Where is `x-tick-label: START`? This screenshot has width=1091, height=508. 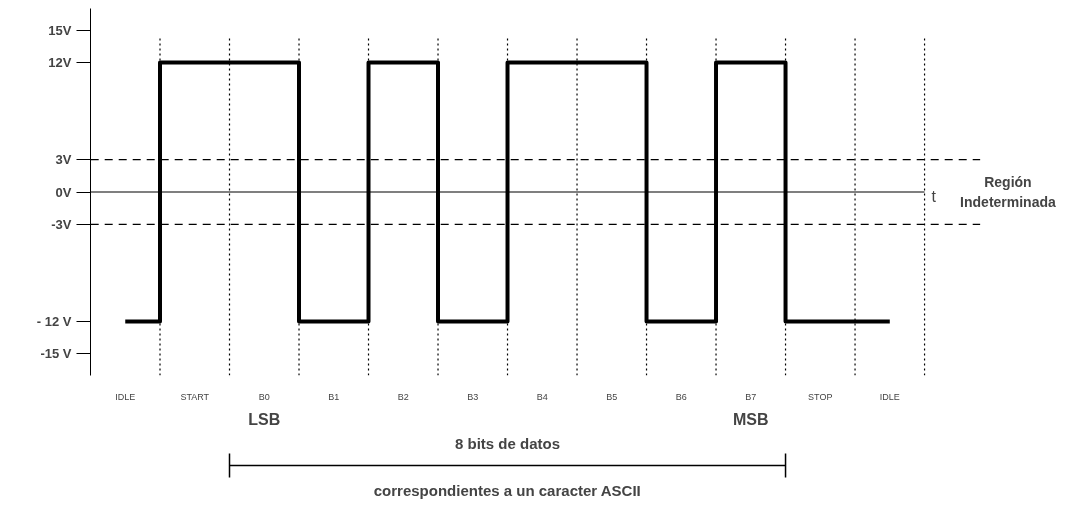
x-tick-label: START is located at coordinates (195, 396).